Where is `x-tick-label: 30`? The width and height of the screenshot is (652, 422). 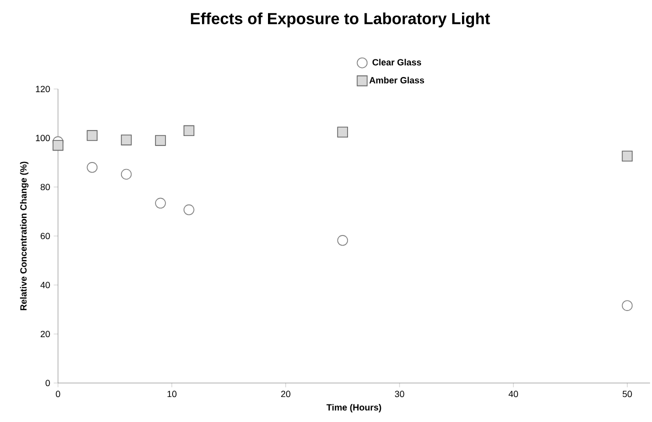 x-tick-label: 30 is located at coordinates (399, 394).